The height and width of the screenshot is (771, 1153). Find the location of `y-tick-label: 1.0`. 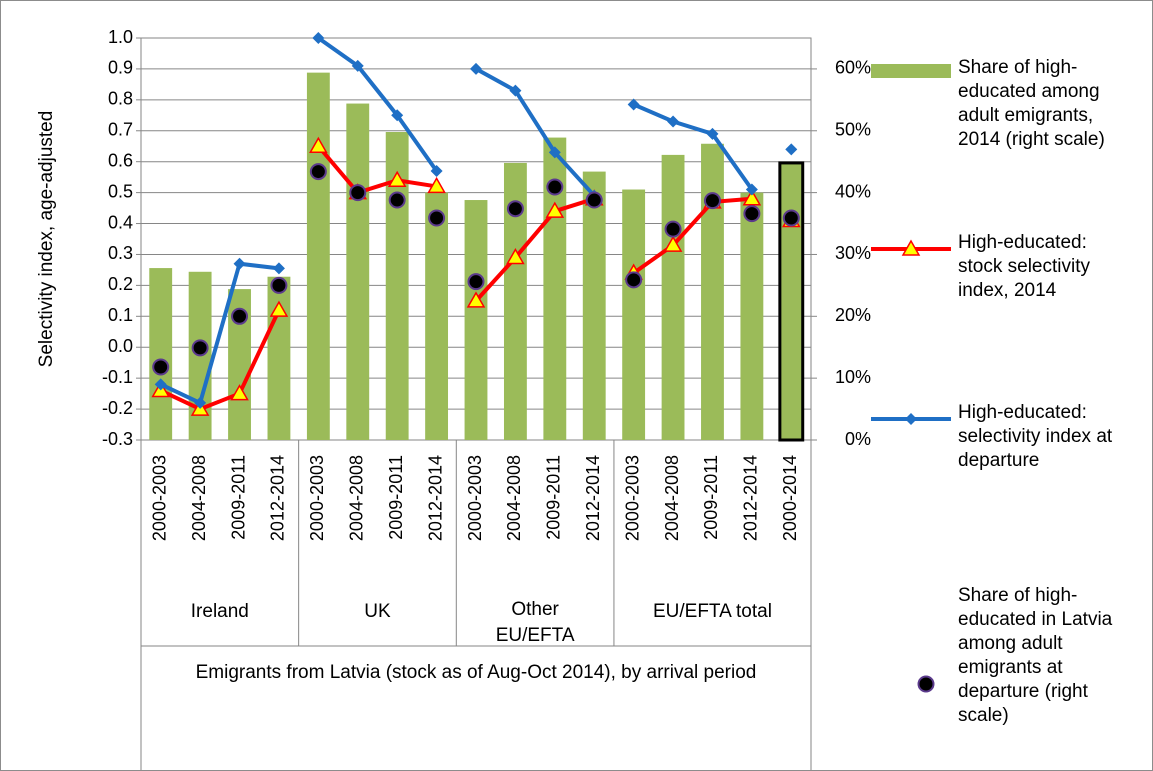

y-tick-label: 1.0 is located at coordinates (120, 37).